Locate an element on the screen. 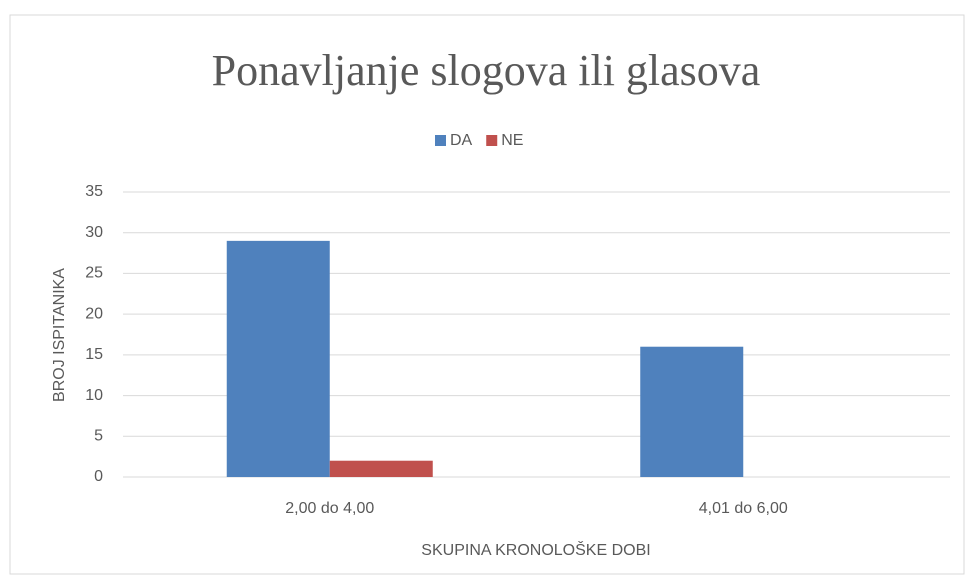  y-tick-label: 0 is located at coordinates (98, 476).